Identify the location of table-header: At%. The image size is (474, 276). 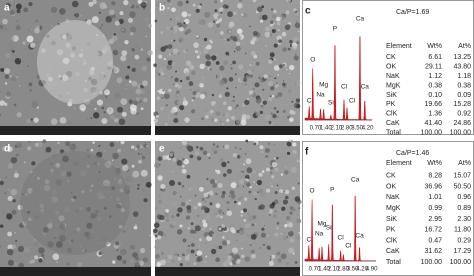
(464, 46).